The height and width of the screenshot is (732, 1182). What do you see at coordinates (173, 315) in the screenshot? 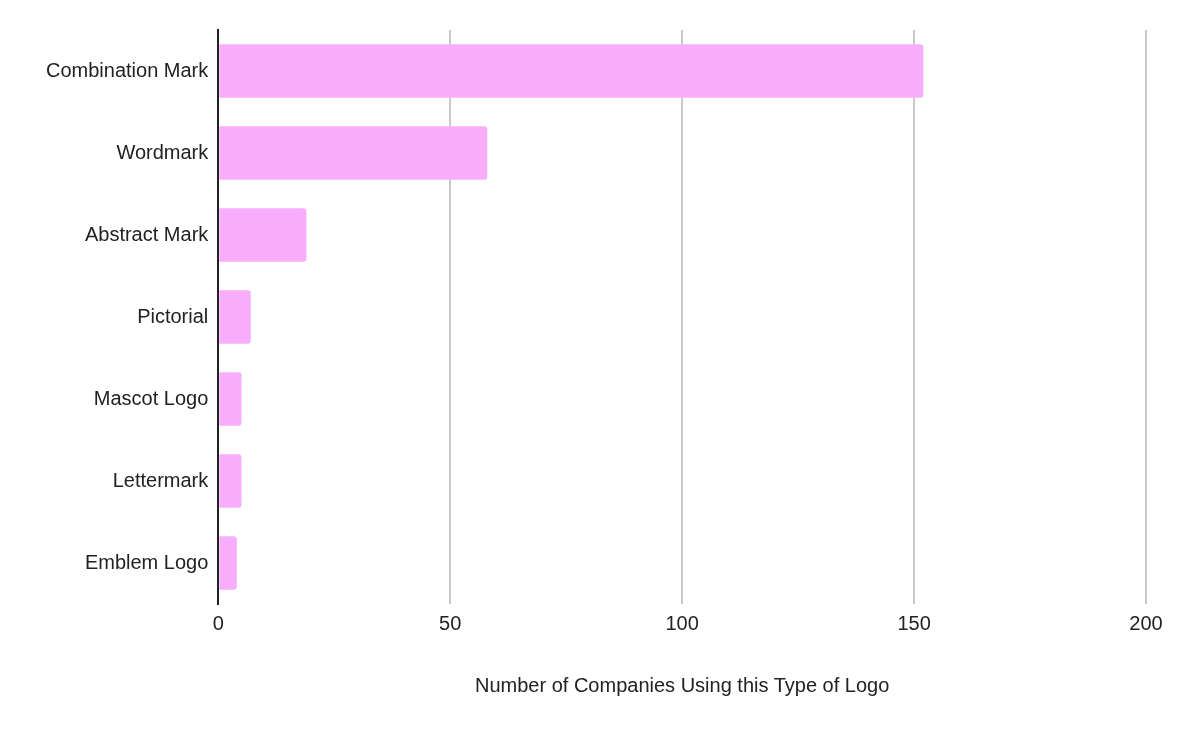
I see `y-tick-label: Pictorial` at bounding box center [173, 315].